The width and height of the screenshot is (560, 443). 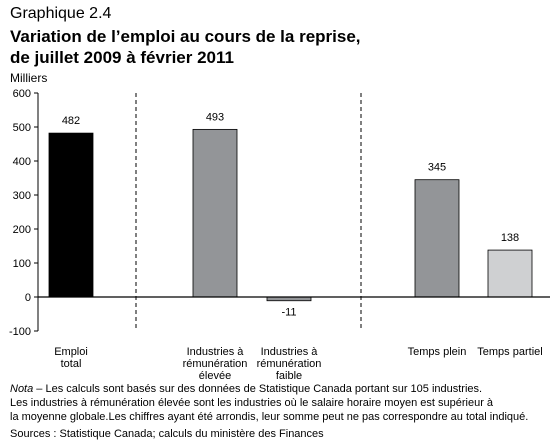 What do you see at coordinates (290, 352) in the screenshot?
I see `category-remuneration-faible-line-1: Industries à` at bounding box center [290, 352].